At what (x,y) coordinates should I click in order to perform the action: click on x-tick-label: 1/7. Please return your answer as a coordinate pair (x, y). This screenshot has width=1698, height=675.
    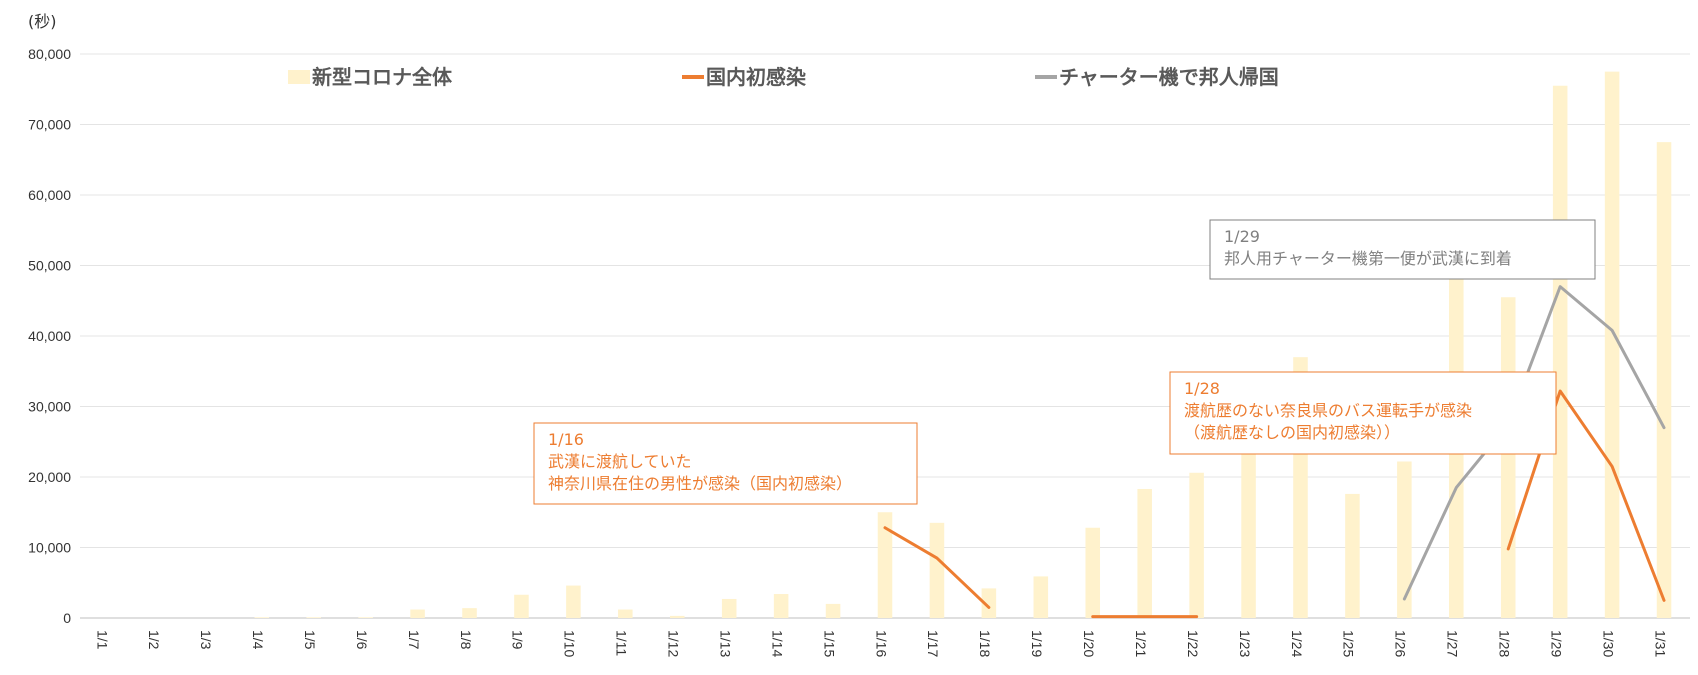
    Looking at the image, I should click on (414, 640).